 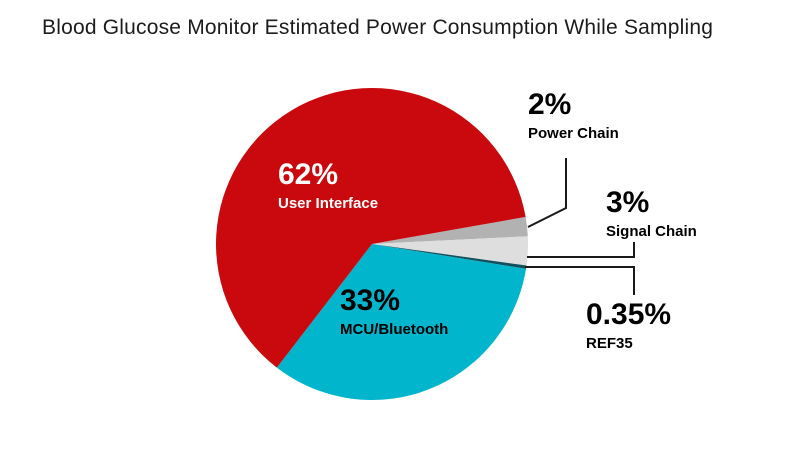 I want to click on signal-chain-percent: 3%, so click(x=628, y=202).